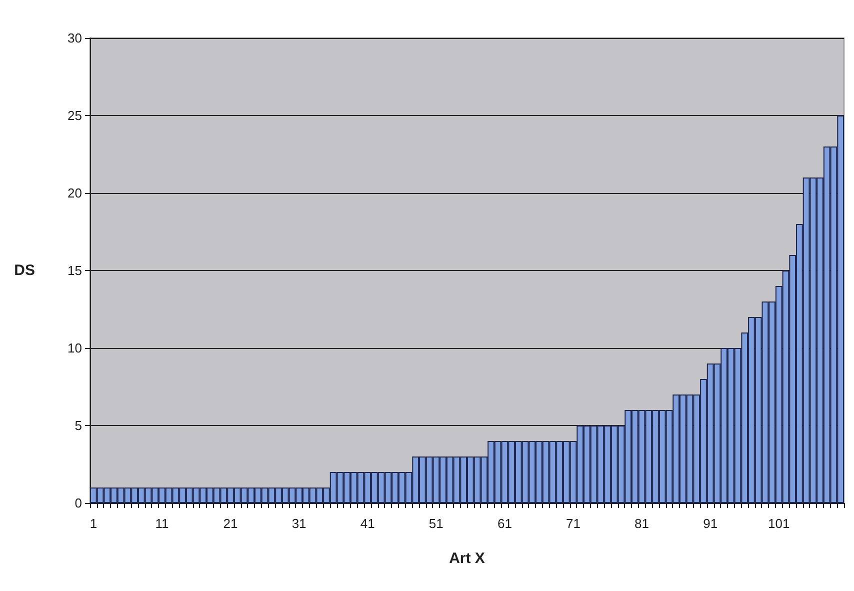  What do you see at coordinates (78, 503) in the screenshot?
I see `y-tick-label: 0` at bounding box center [78, 503].